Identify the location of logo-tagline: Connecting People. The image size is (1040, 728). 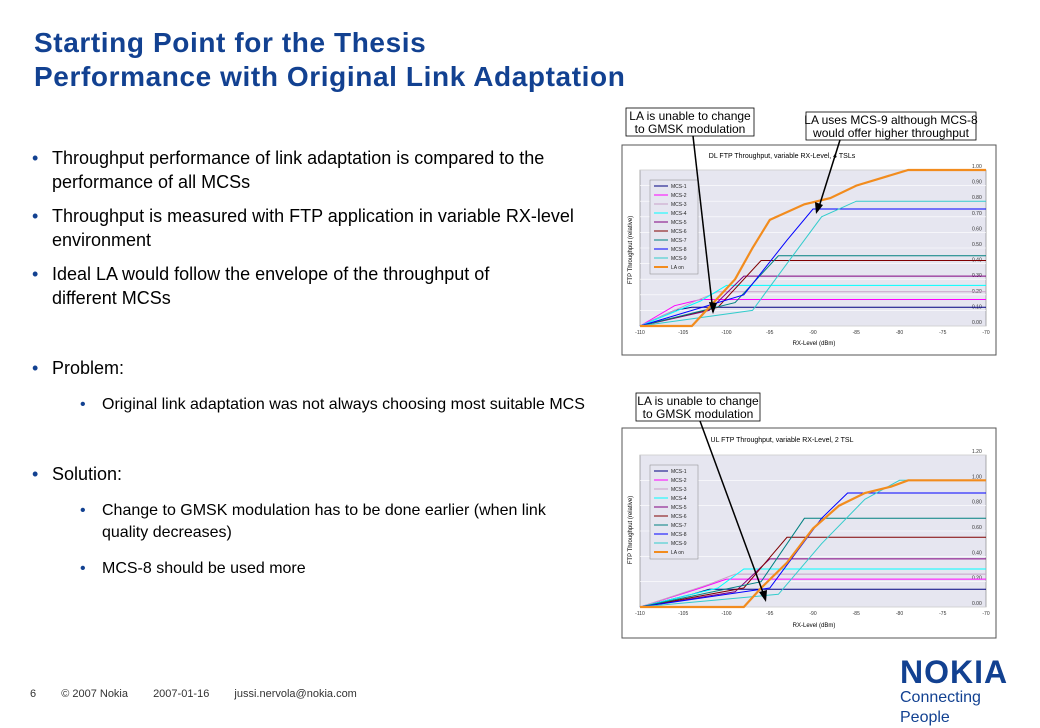
(940, 707).